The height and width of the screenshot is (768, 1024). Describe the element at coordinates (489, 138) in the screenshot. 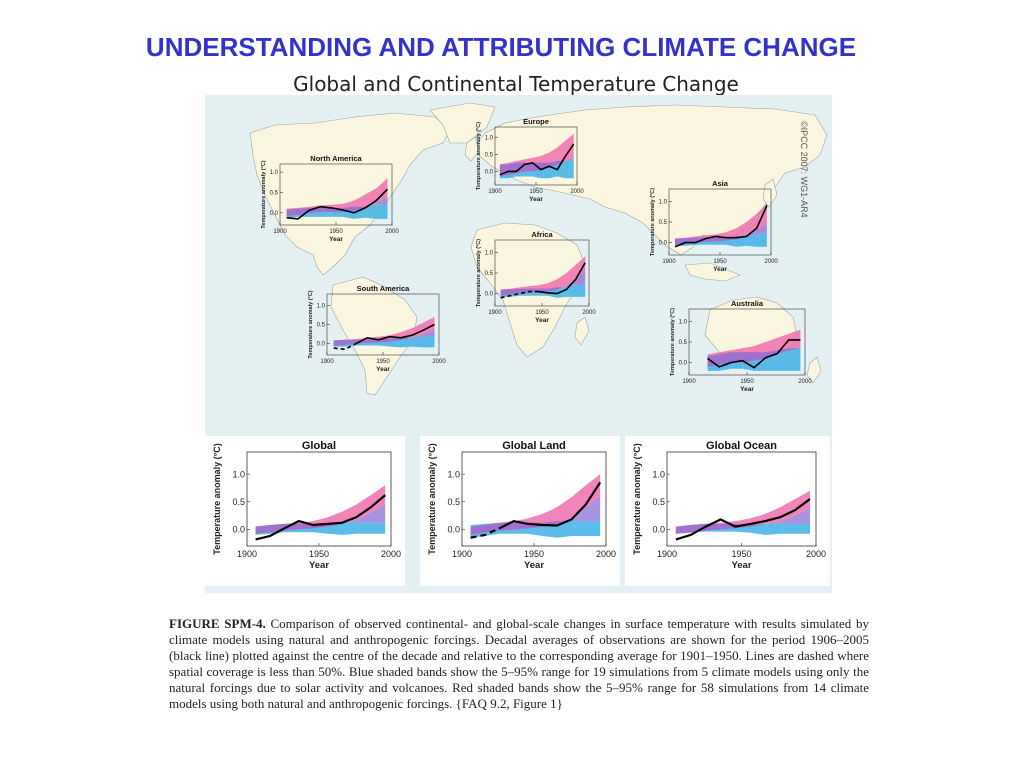

I see `ytick-label-europe-2: 1.0` at that location.